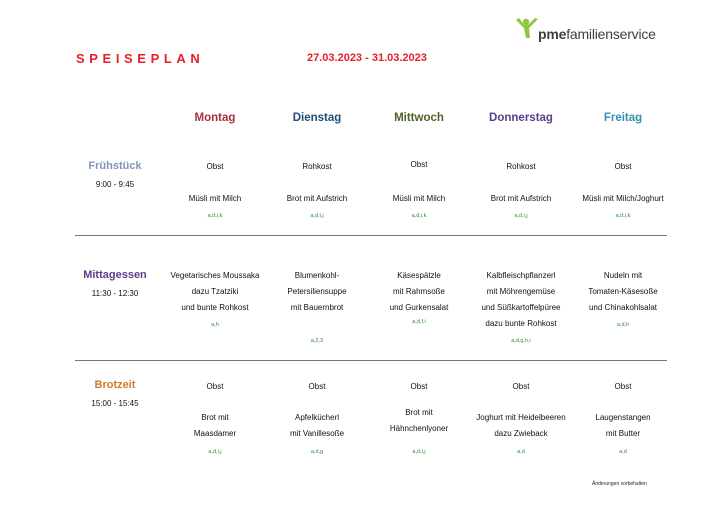 The image size is (721, 510). I want to click on brand-name: pmefamilienservice, so click(597, 34).